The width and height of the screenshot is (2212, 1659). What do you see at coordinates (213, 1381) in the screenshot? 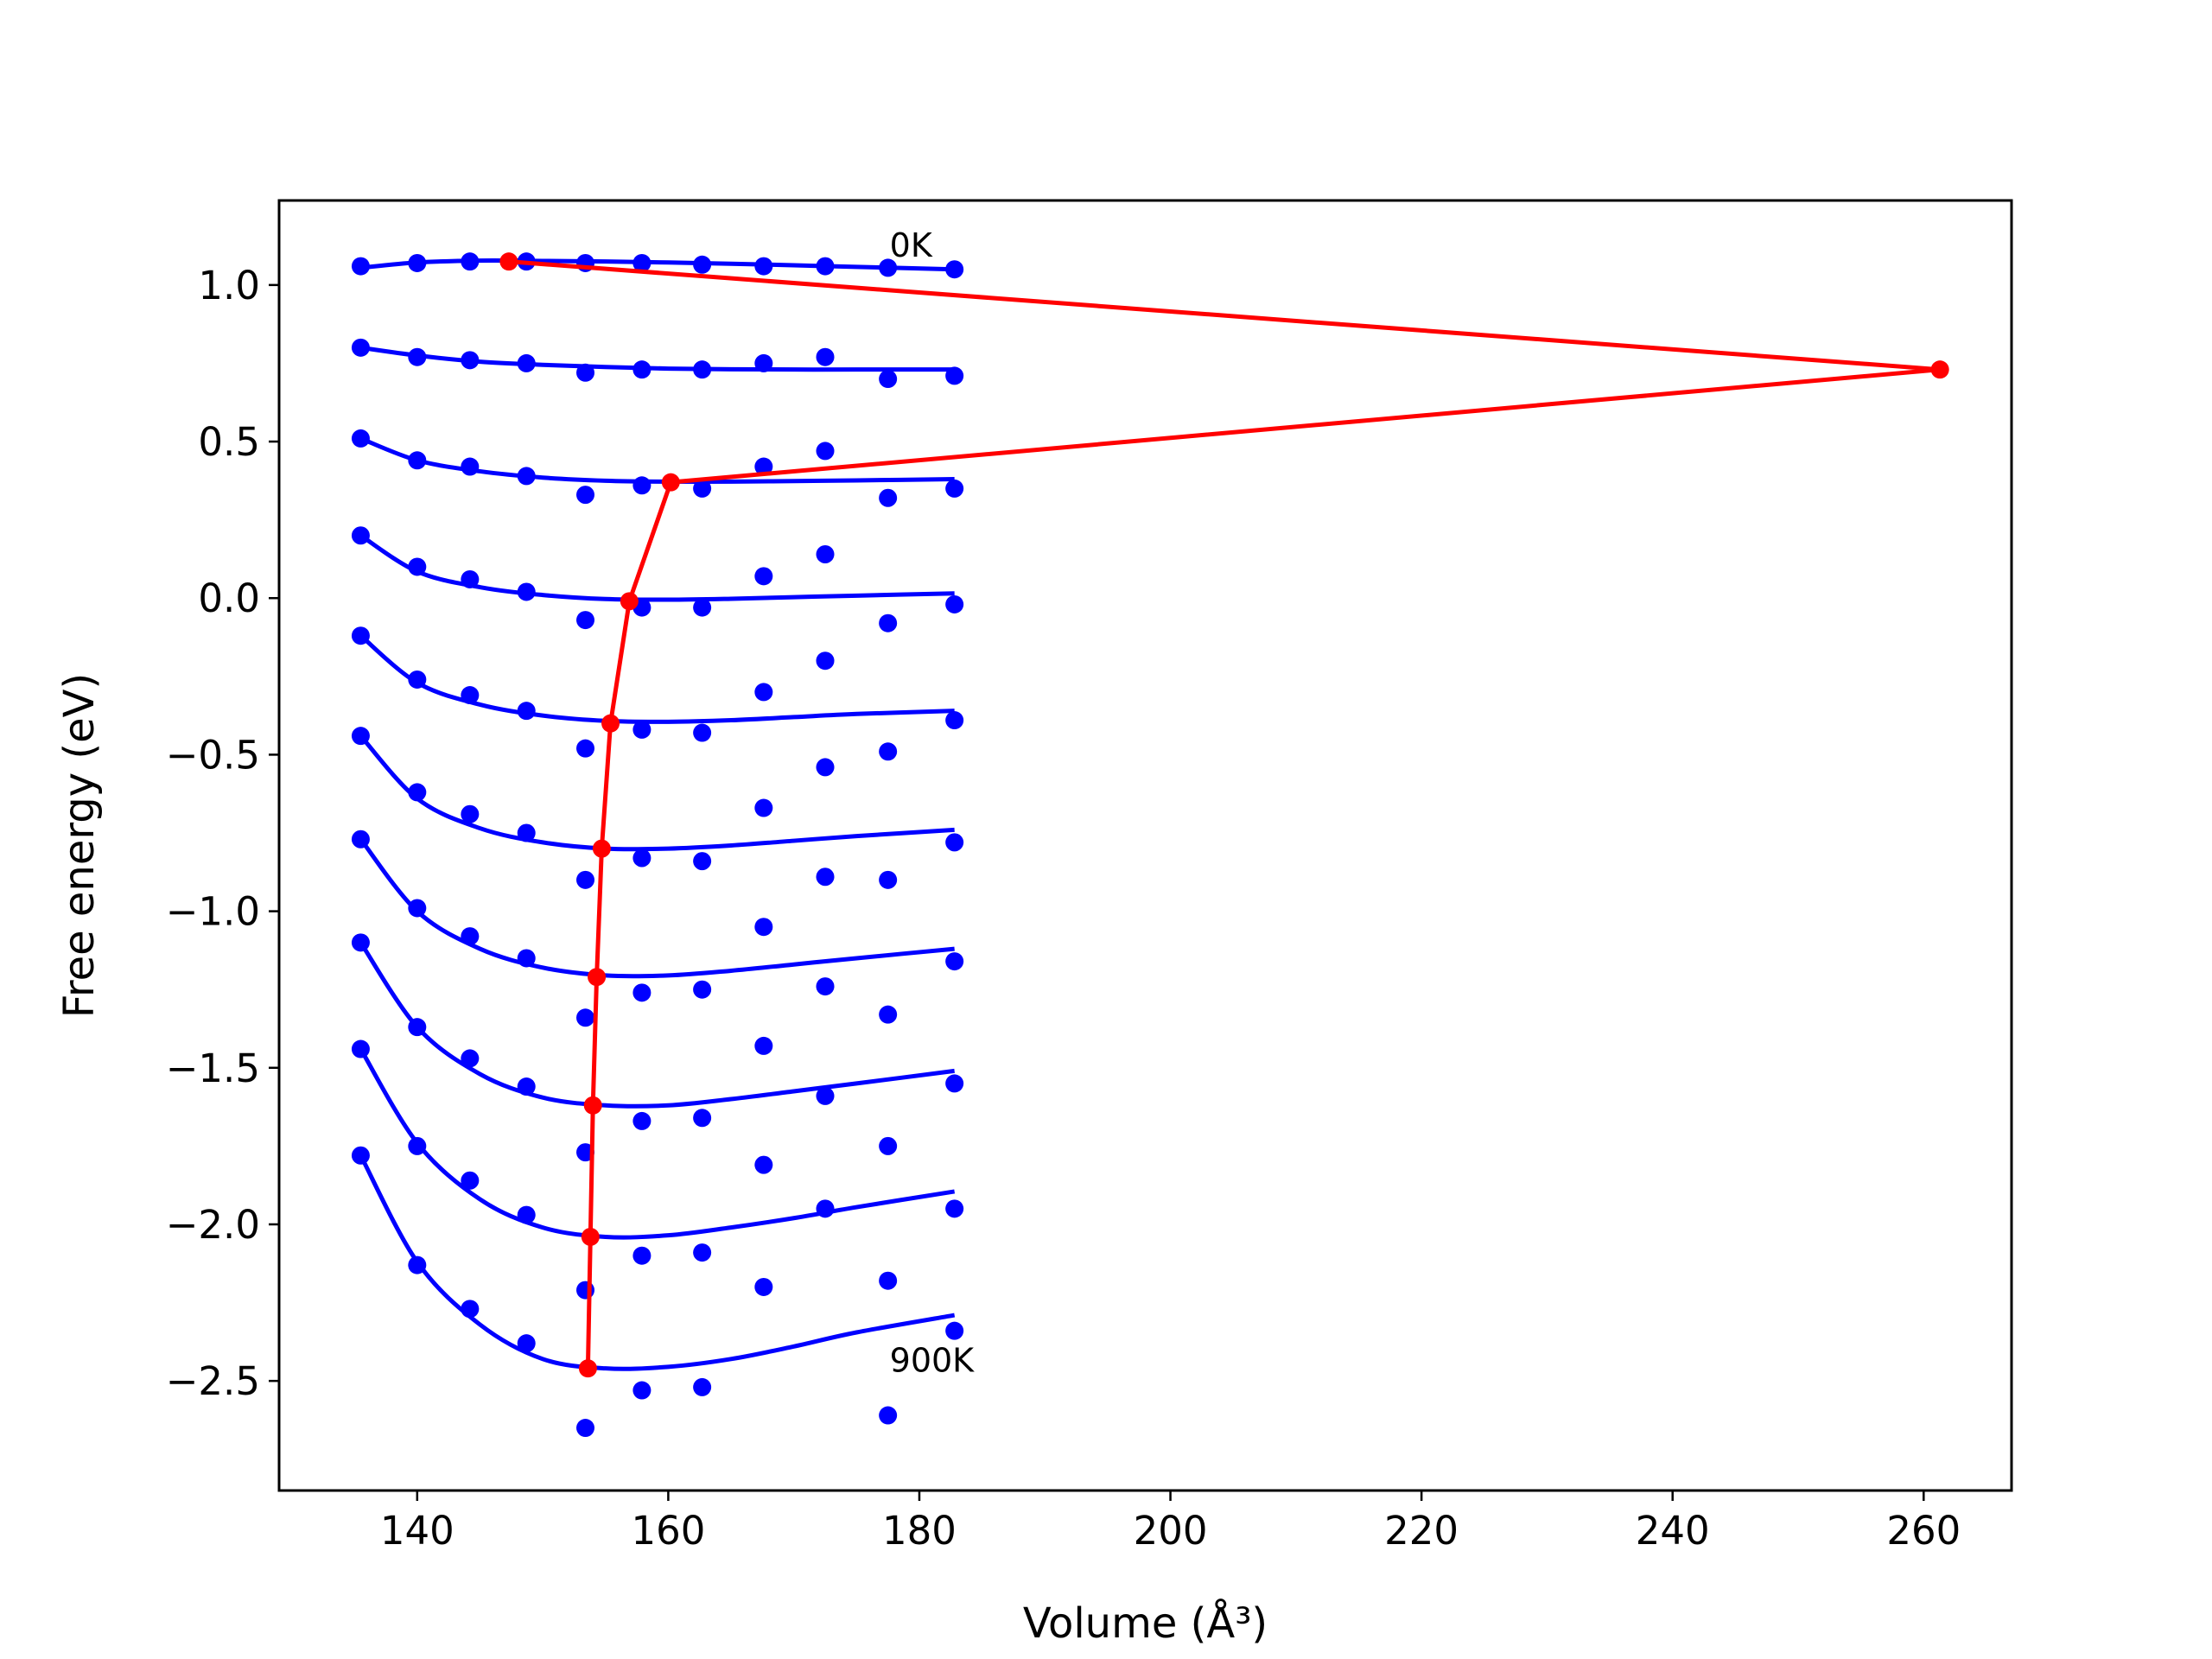
I see `y-tick-label: −2.5` at bounding box center [213, 1381].